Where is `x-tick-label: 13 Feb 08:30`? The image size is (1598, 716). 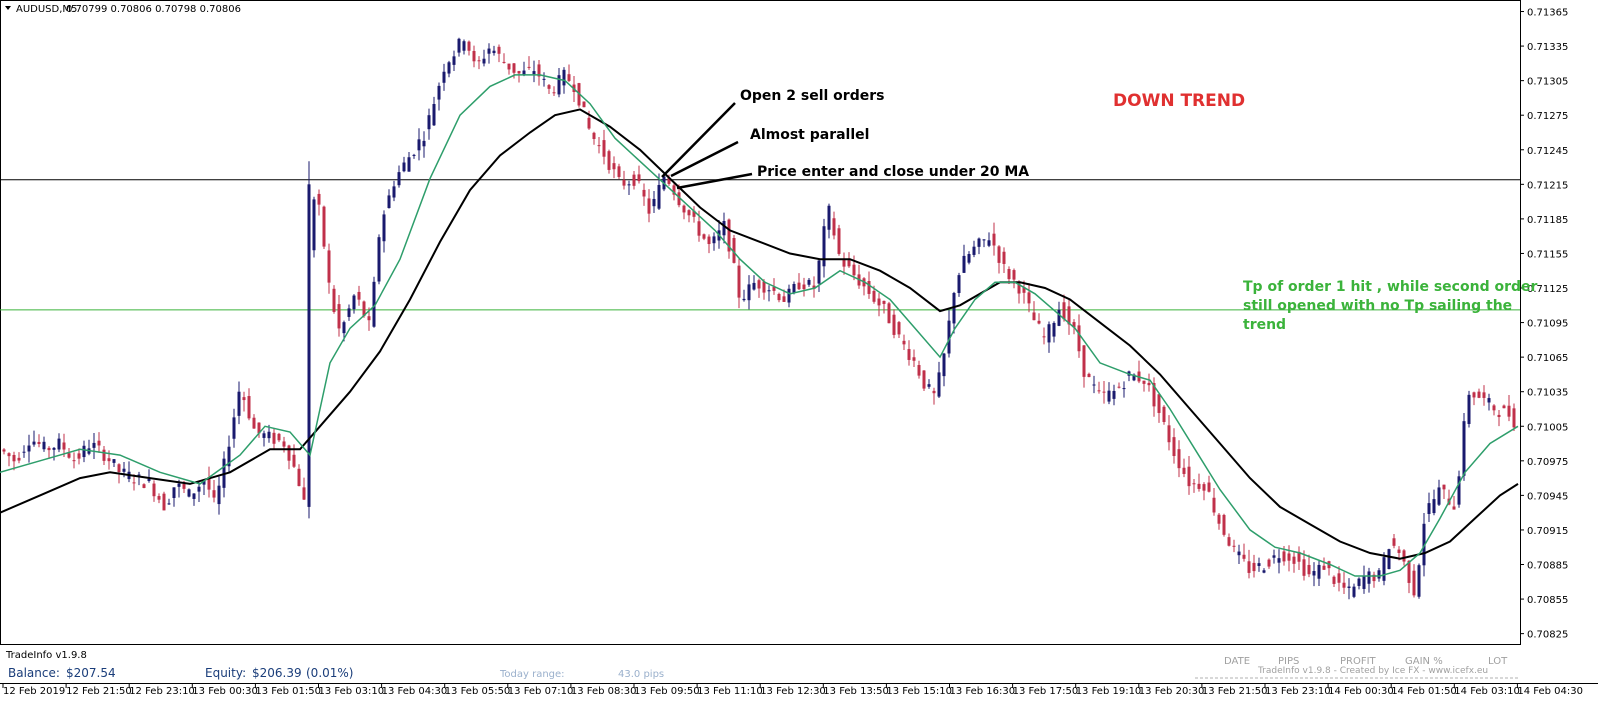
x-tick-label: 13 Feb 08:30 is located at coordinates (604, 691).